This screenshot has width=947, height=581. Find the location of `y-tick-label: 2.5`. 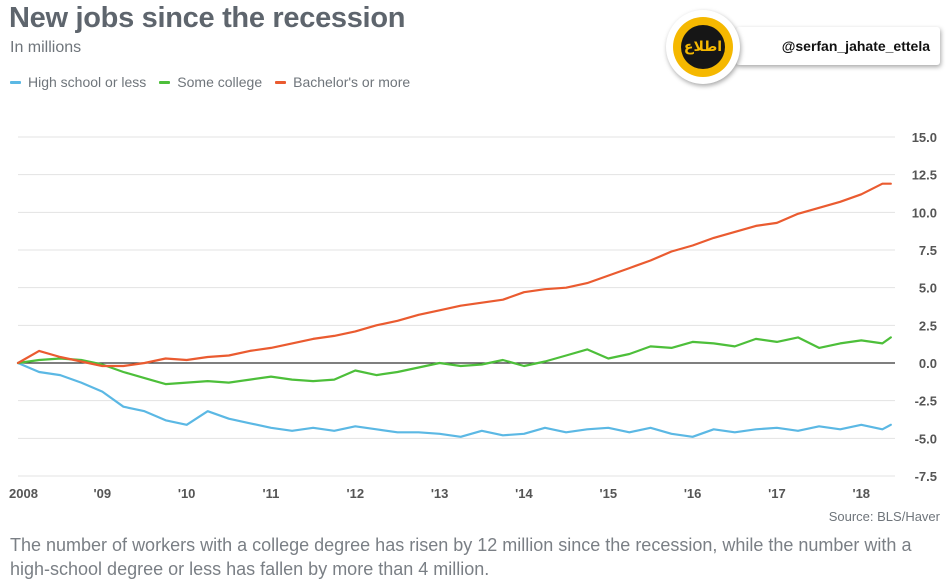

y-tick-label: 2.5 is located at coordinates (928, 325).